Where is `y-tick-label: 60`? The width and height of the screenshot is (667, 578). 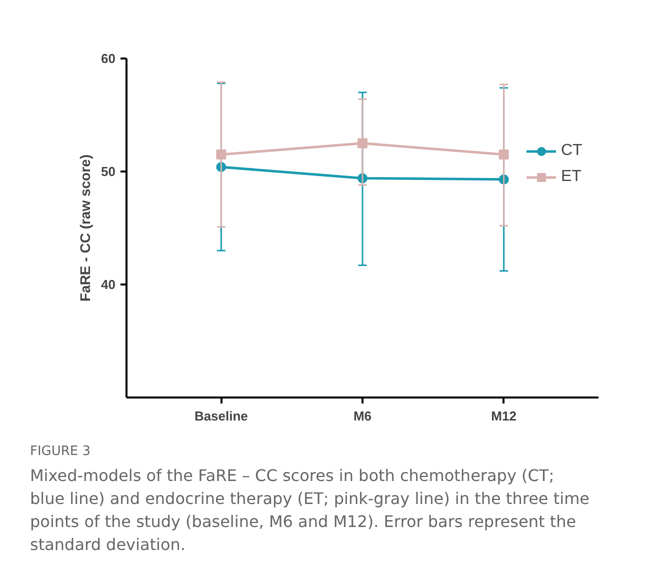 y-tick-label: 60 is located at coordinates (108, 58).